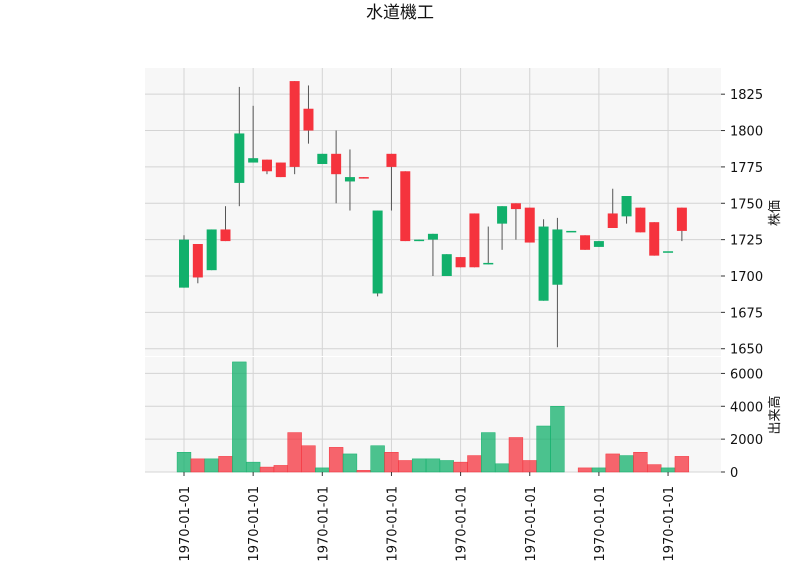 This screenshot has width=800, height=579. Describe the element at coordinates (746, 241) in the screenshot. I see `price-tick-label: 1725` at that location.